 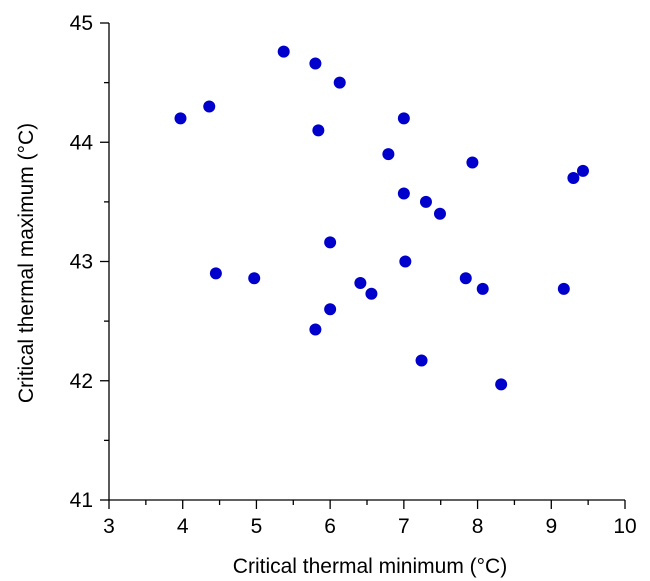 What do you see at coordinates (183, 526) in the screenshot?
I see `x-tick-label: 4` at bounding box center [183, 526].